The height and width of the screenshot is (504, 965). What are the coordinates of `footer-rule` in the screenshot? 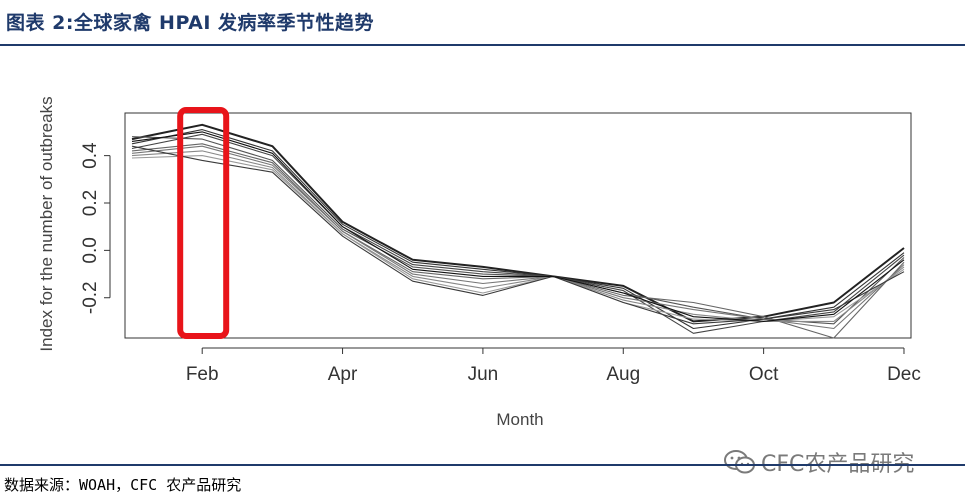 It's located at (482, 465).